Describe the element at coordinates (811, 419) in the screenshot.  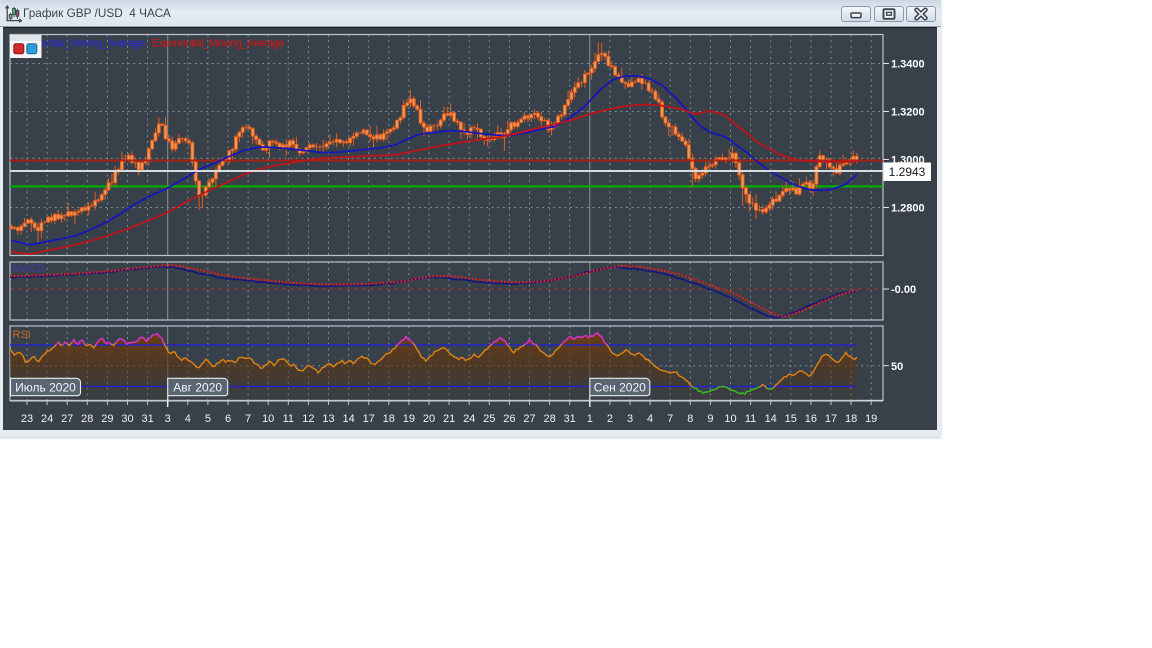
I see `svg-text: 16` at that location.